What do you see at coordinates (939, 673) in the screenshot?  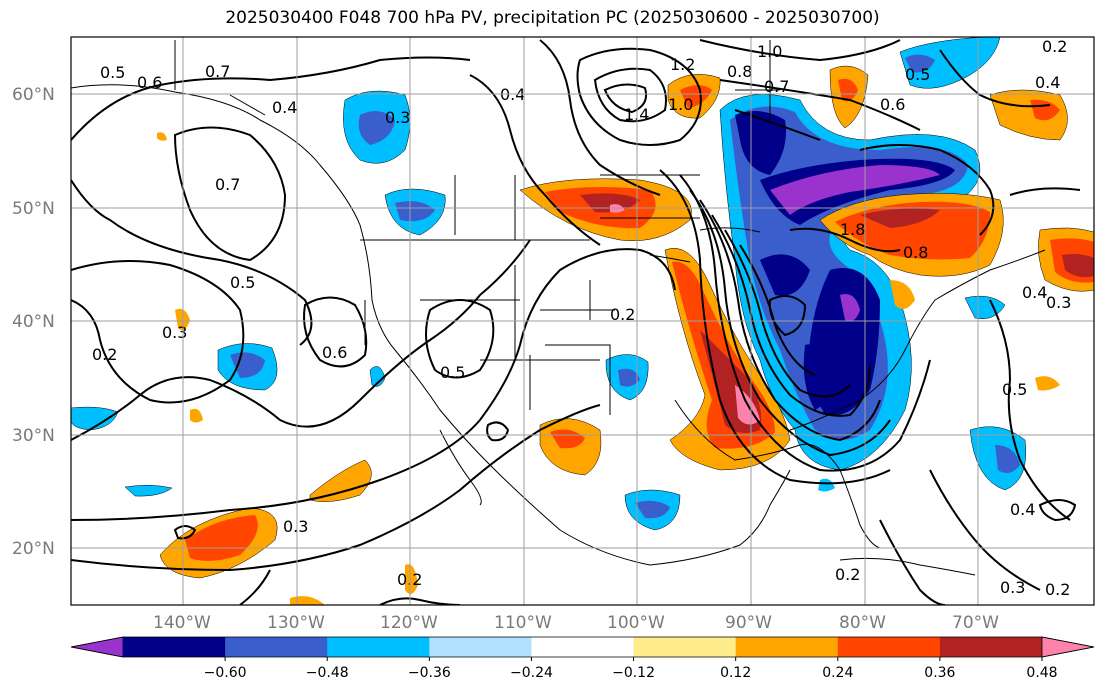 I see `colorbar-tick-label: 0.36` at bounding box center [939, 673].